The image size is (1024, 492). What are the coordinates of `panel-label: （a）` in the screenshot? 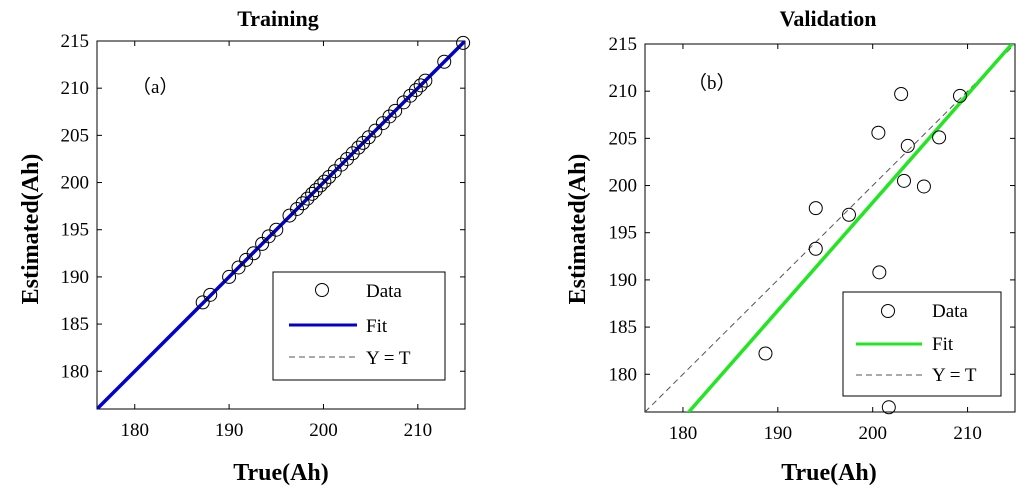 It's located at (155, 87).